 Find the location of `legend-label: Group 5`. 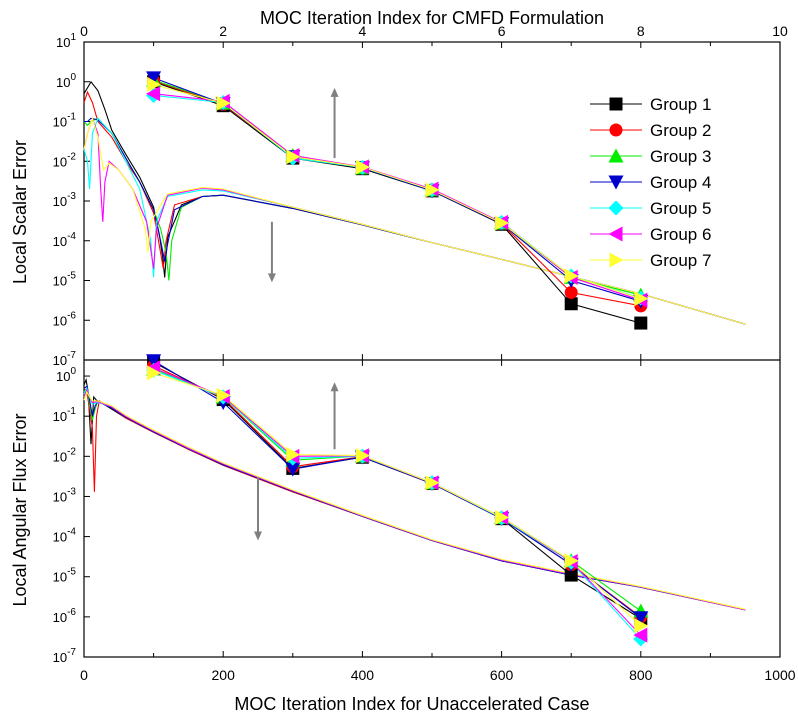

legend-label: Group 5 is located at coordinates (680, 208).